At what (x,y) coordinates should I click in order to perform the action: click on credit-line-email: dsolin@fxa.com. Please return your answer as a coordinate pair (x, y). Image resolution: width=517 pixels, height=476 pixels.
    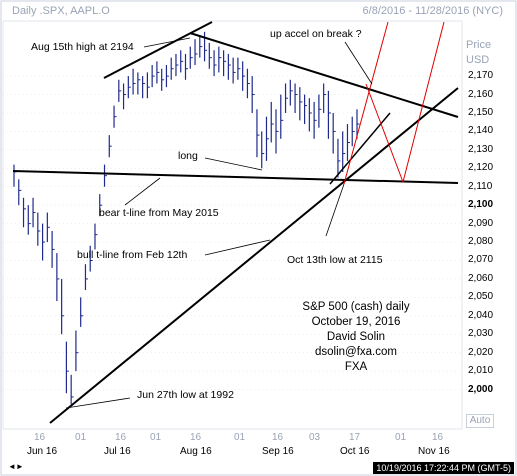
    Looking at the image, I should click on (356, 352).